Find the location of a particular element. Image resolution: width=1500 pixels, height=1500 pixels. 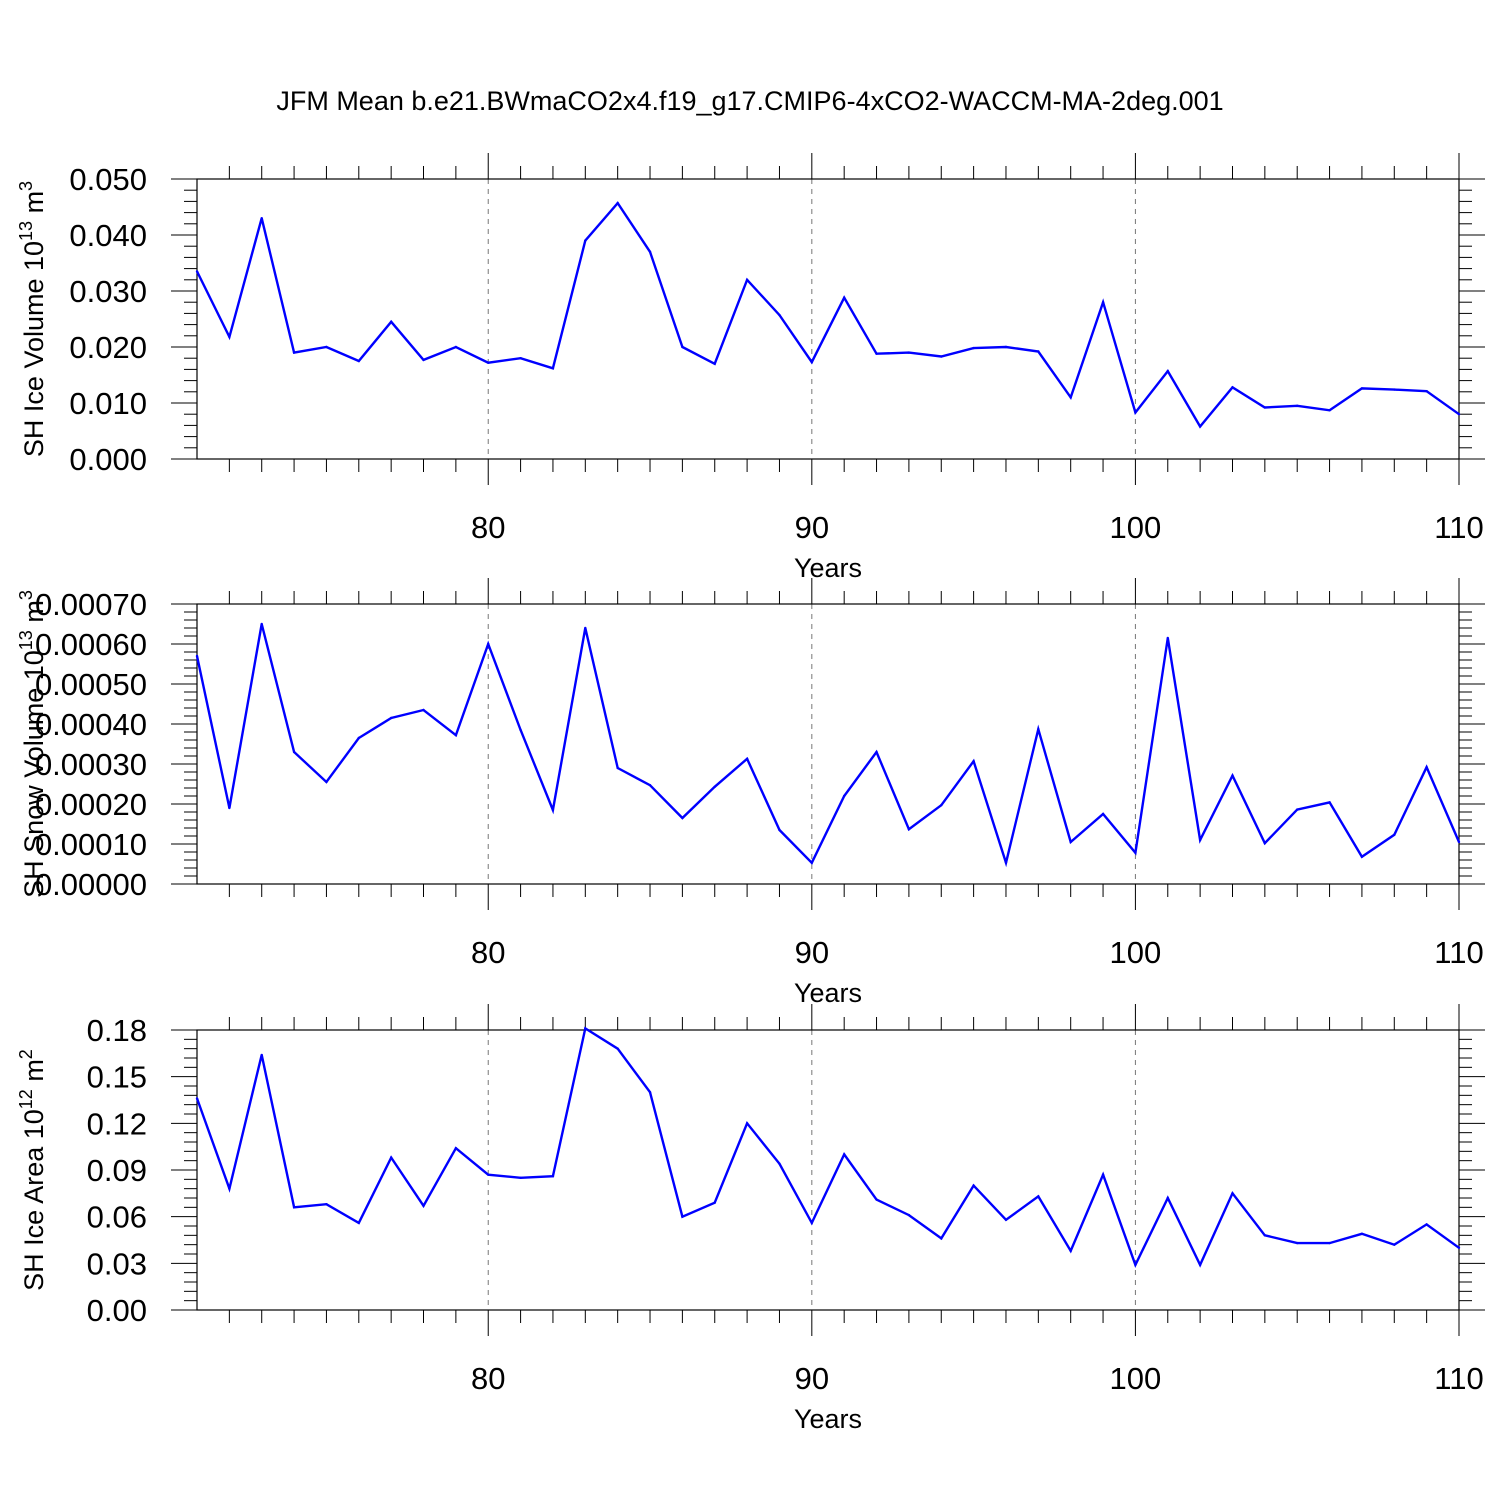

y-tick-label: 0.00 is located at coordinates (117, 1310).